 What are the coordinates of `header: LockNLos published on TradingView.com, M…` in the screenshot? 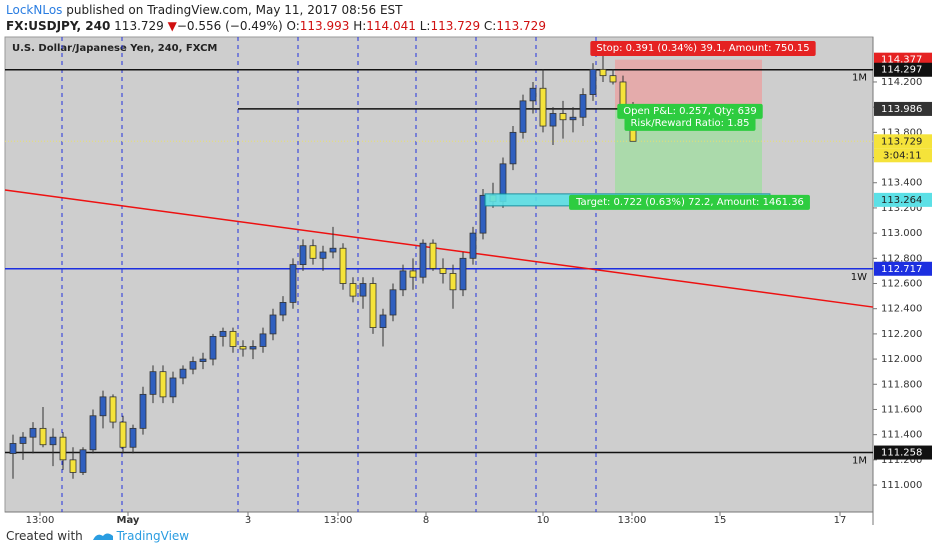 It's located at (276, 18).